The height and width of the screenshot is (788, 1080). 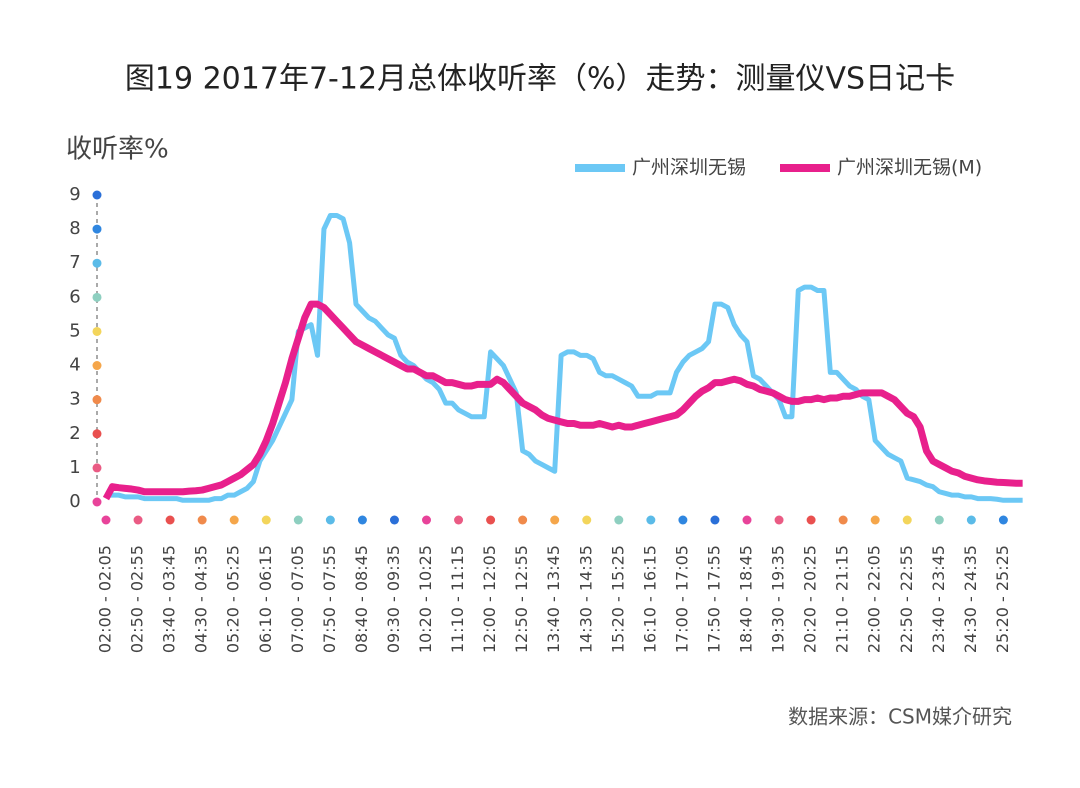 What do you see at coordinates (938, 599) in the screenshot?
I see `x-tick-label: 23:40 - 23:45` at bounding box center [938, 599].